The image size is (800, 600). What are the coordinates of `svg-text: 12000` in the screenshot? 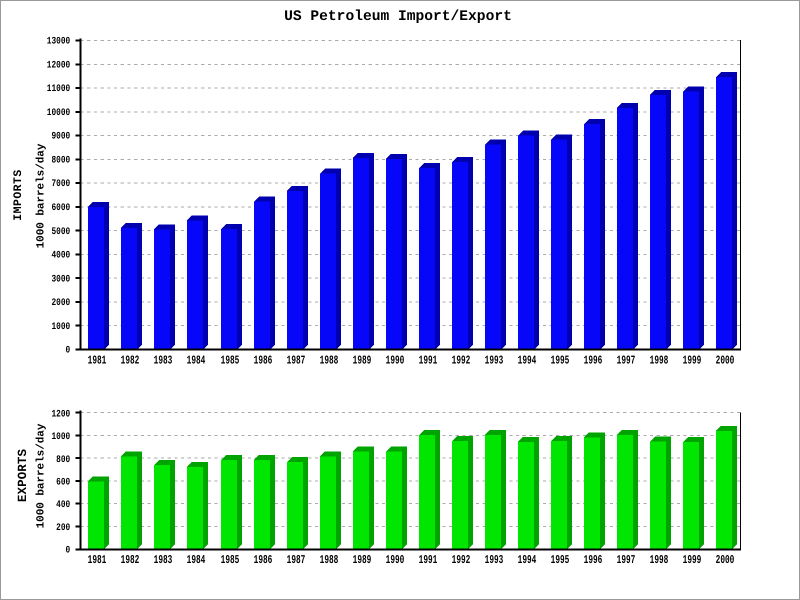 It's located at (58, 65).